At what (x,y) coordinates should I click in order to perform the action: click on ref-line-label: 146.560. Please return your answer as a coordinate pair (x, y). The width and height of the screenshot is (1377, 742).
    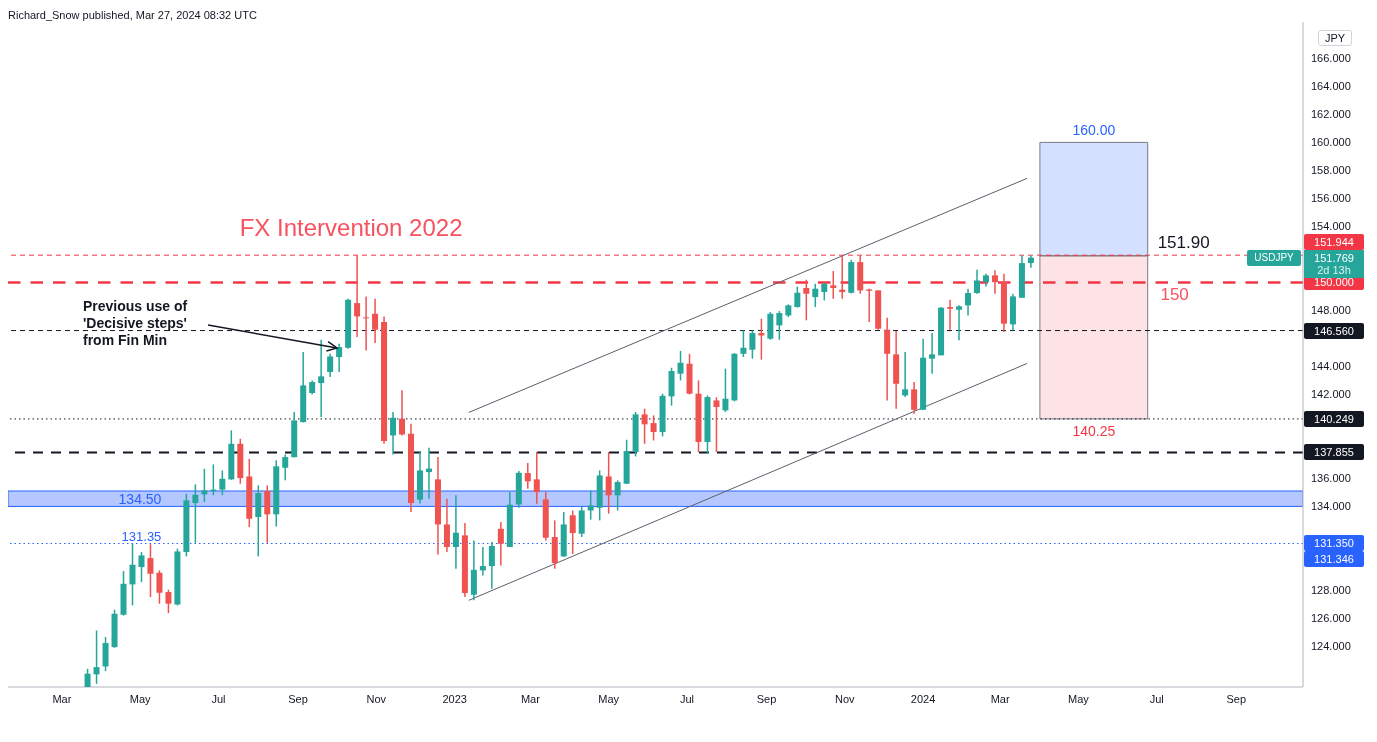
    Looking at the image, I should click on (1334, 330).